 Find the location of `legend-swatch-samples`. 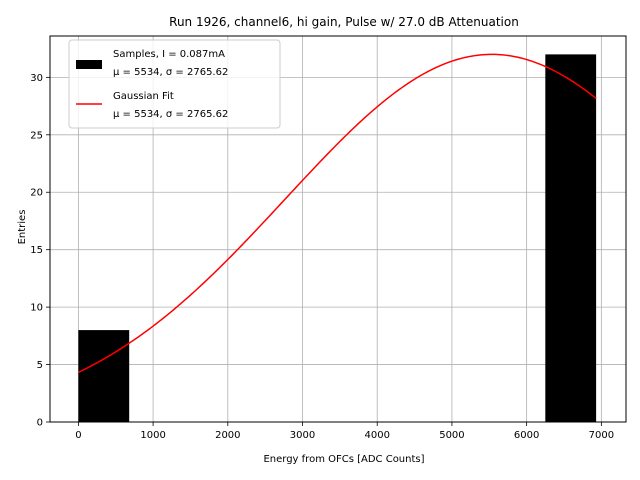

legend-swatch-samples is located at coordinates (89, 64).